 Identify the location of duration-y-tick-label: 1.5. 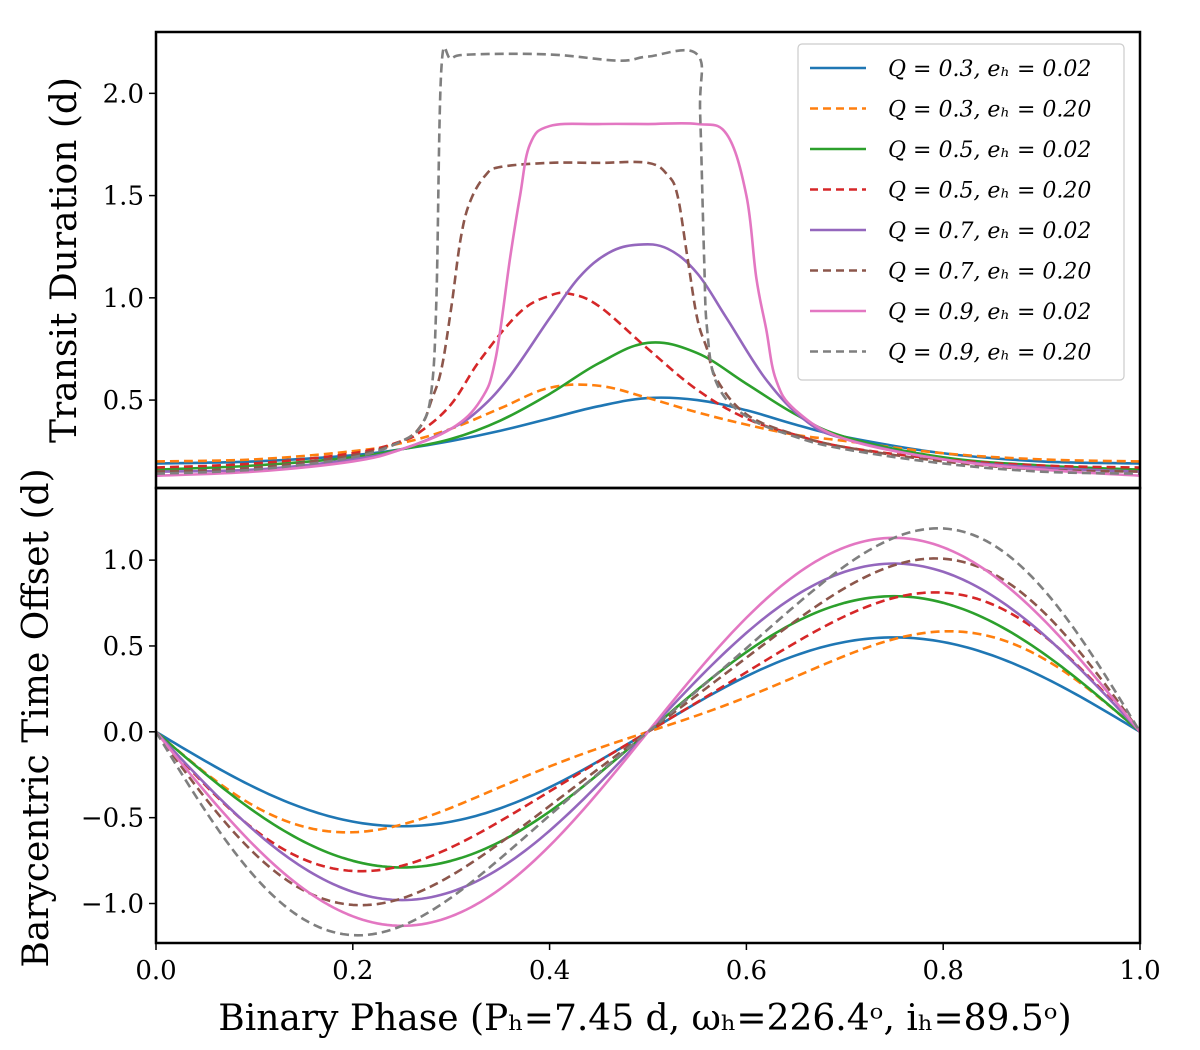
(123, 197).